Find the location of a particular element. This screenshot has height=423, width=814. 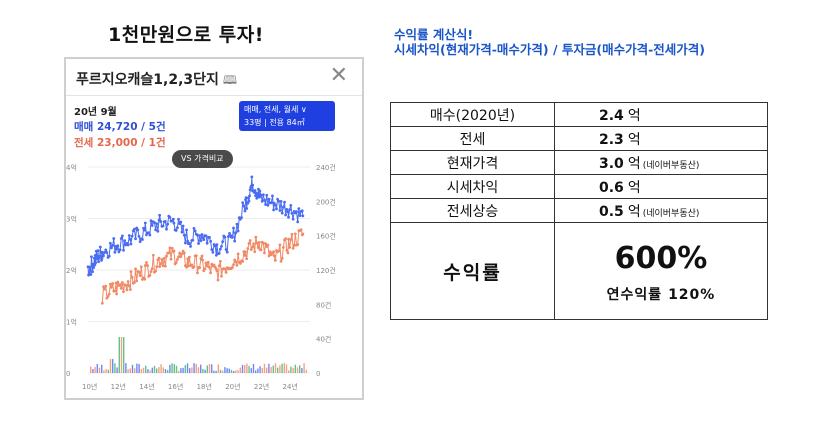

table-row: 전세 2.3 억 is located at coordinates (579, 138).